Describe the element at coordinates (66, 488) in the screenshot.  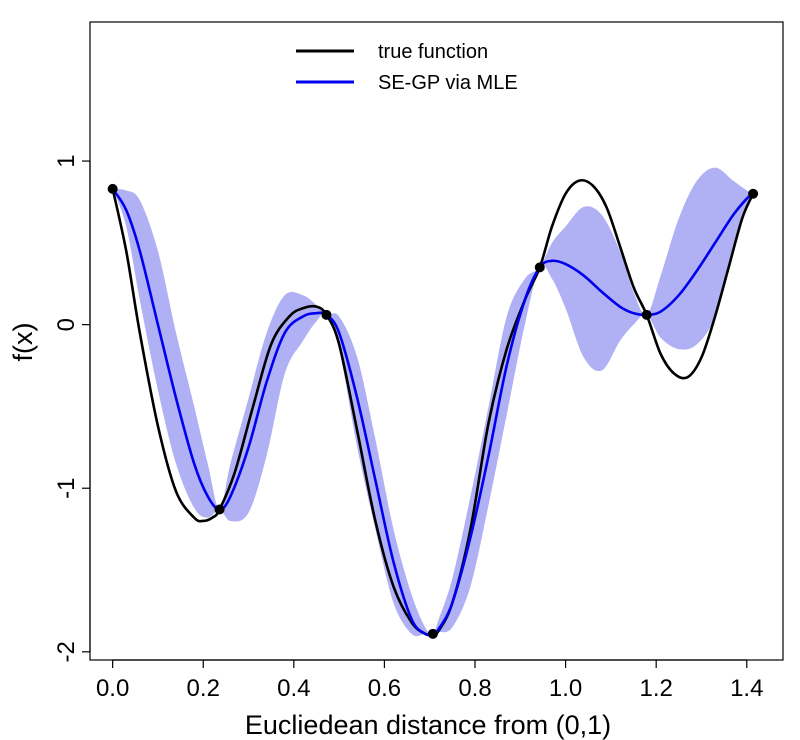
I see `y-tick-label: -1` at that location.